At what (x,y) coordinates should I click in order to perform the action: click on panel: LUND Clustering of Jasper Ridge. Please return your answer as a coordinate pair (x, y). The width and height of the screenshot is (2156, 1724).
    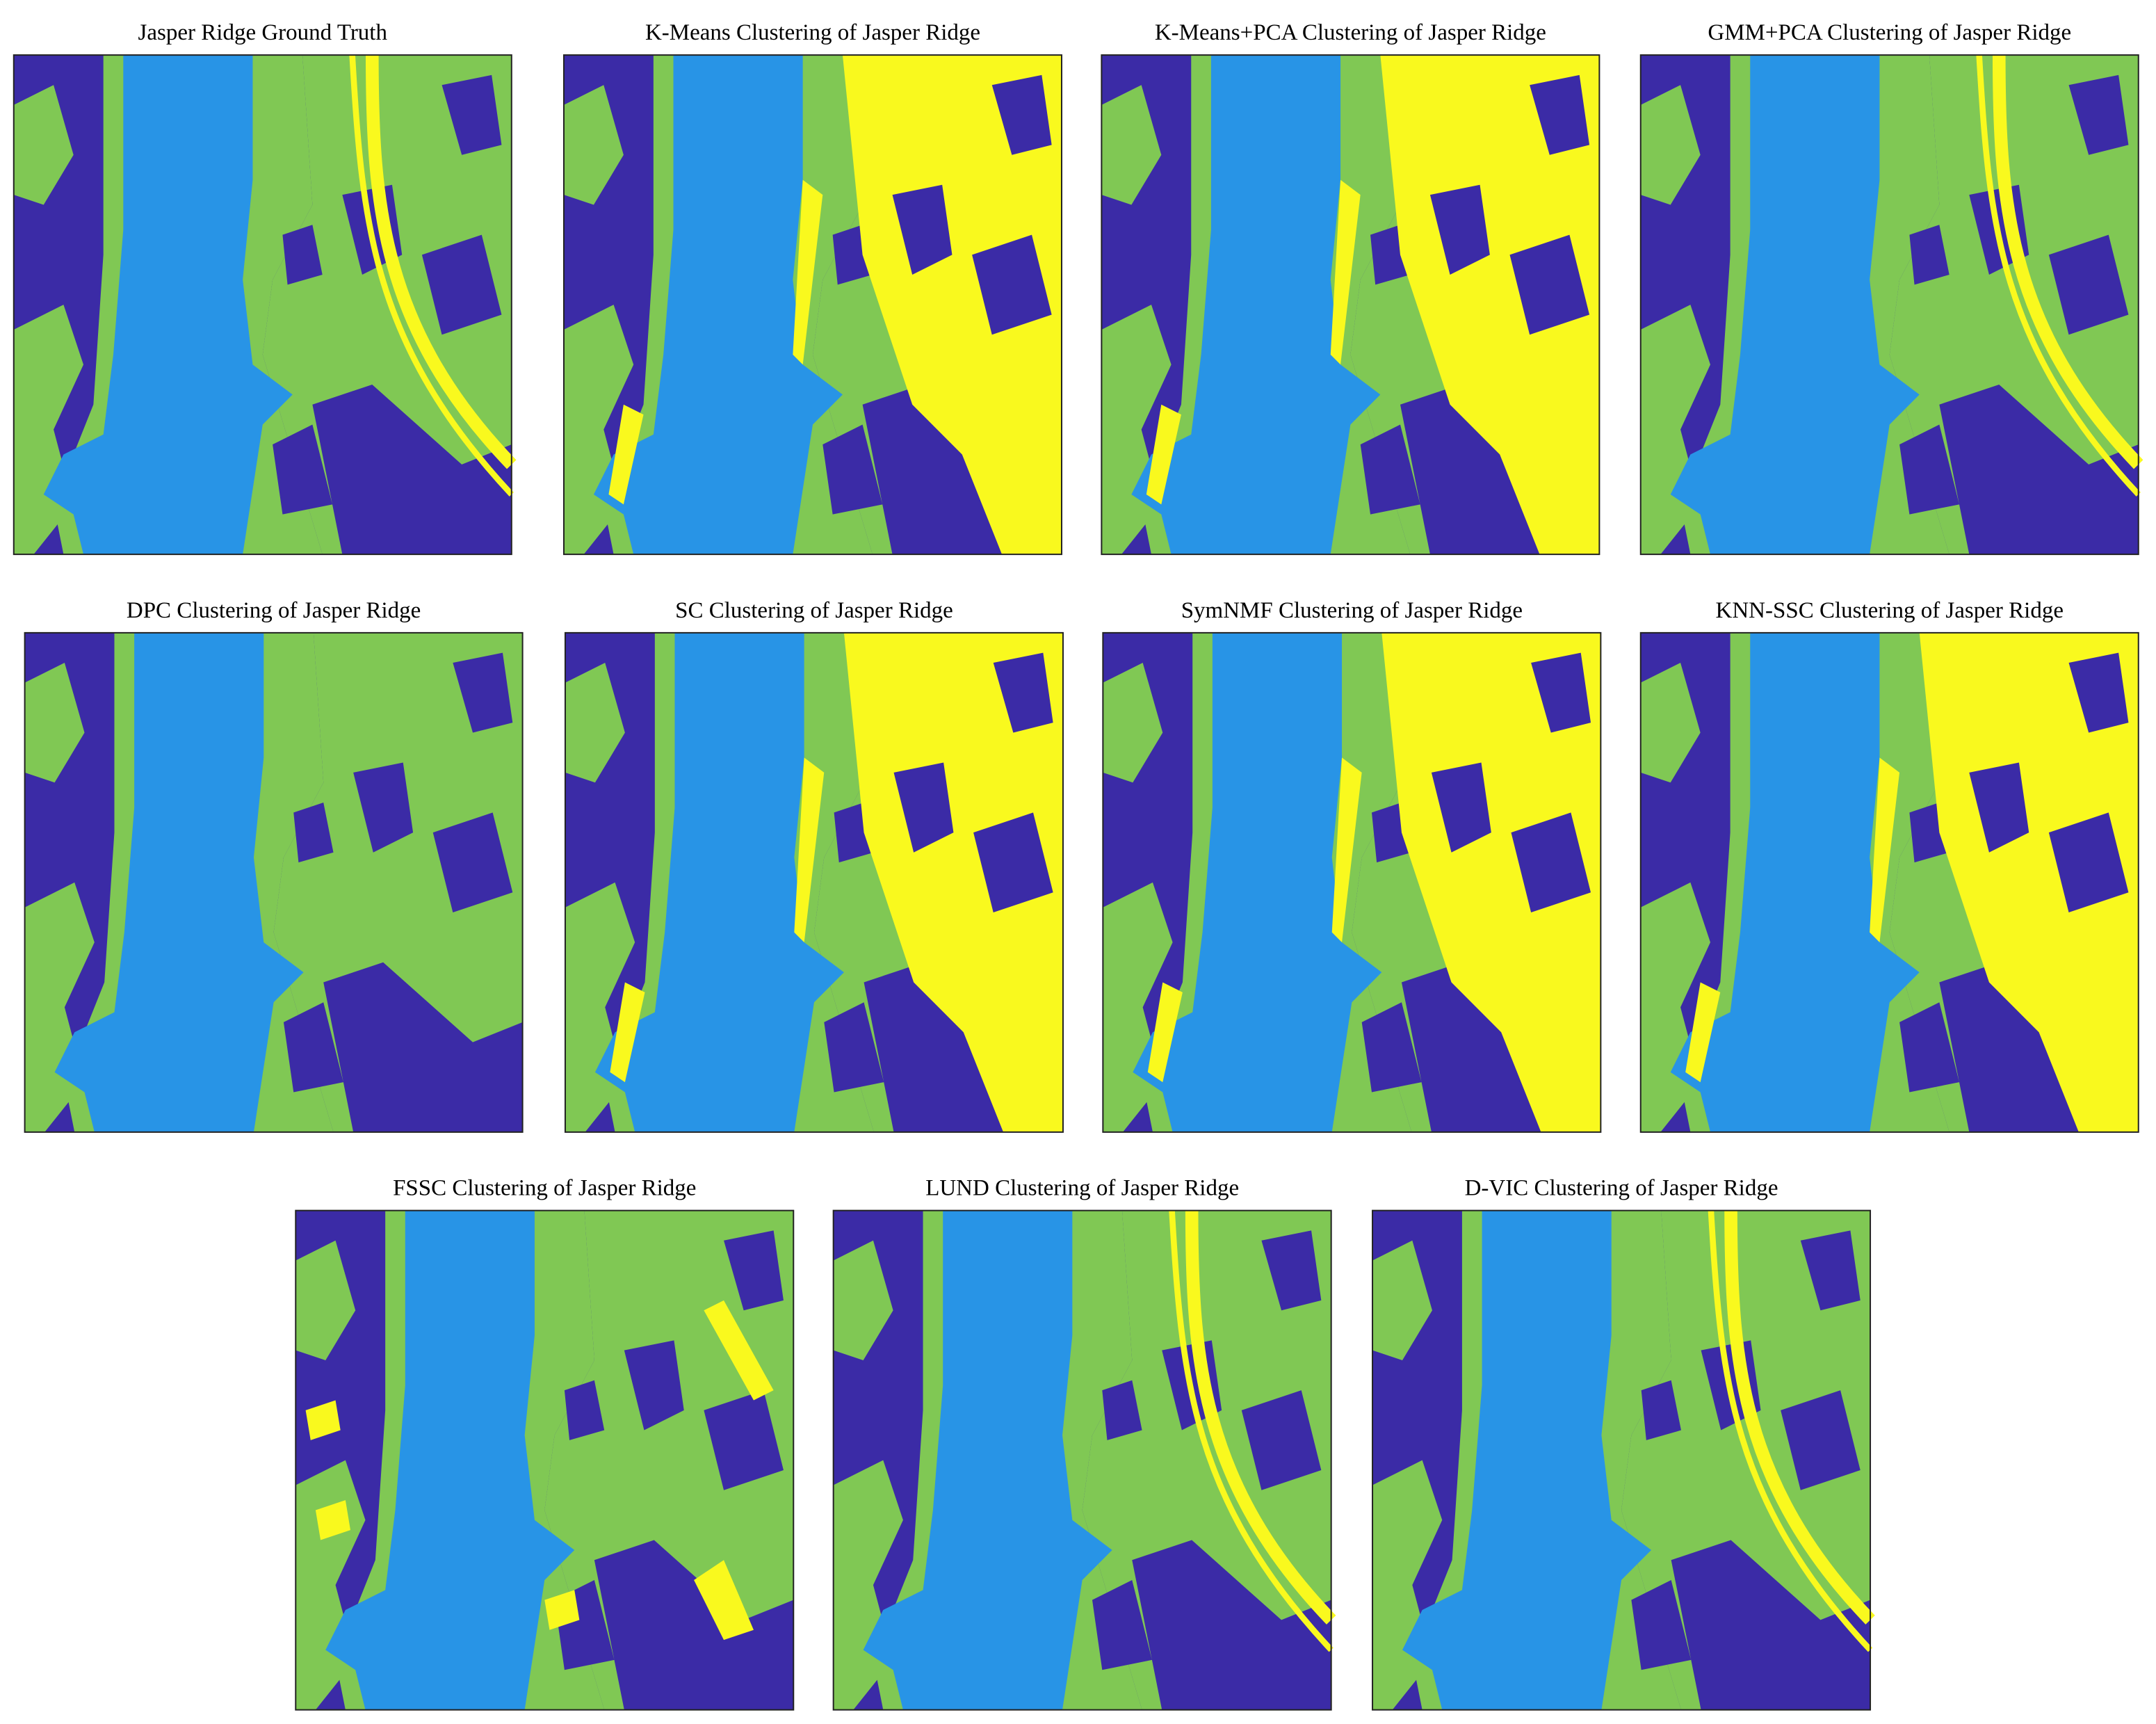
    Looking at the image, I should click on (1082, 1443).